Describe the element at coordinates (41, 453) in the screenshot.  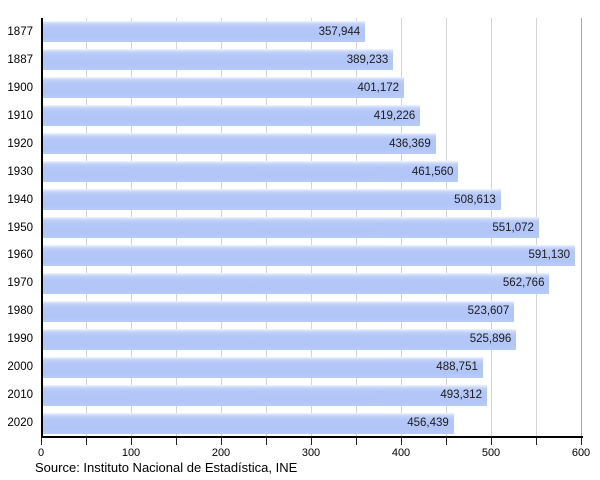
I see `x-tick-label-0: 0` at that location.